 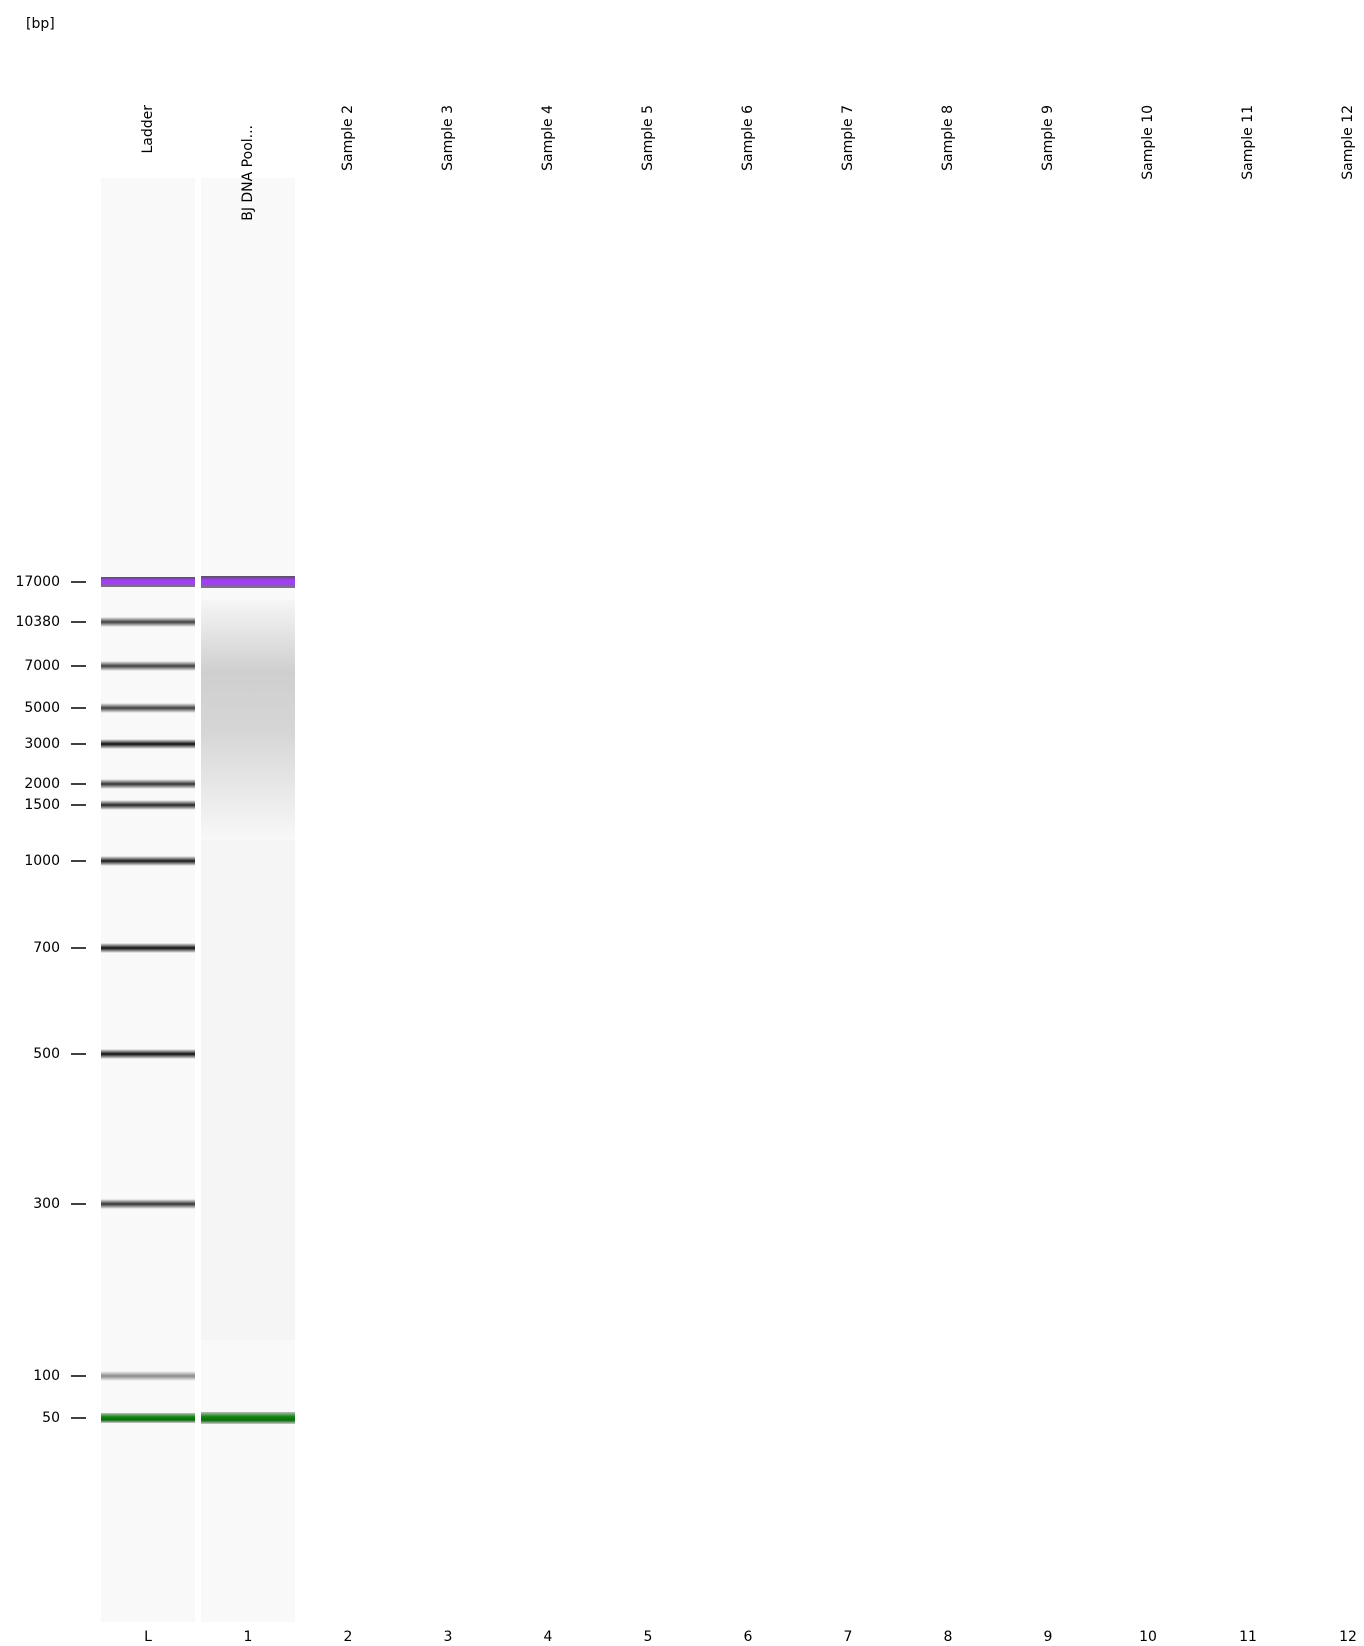 What do you see at coordinates (42, 666) in the screenshot?
I see `size-label: 7000` at bounding box center [42, 666].